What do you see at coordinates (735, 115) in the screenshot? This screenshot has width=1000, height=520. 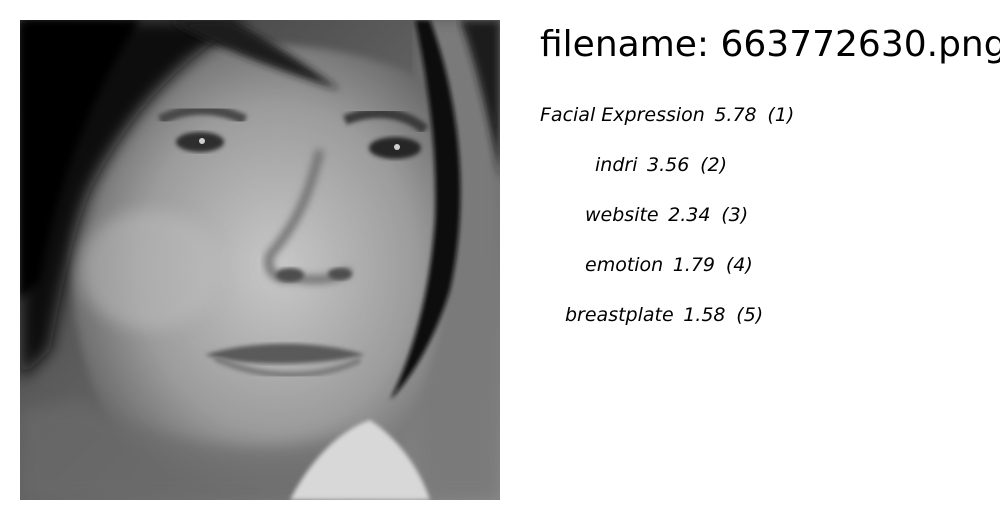 I see `prediction-score: 5.78` at bounding box center [735, 115].